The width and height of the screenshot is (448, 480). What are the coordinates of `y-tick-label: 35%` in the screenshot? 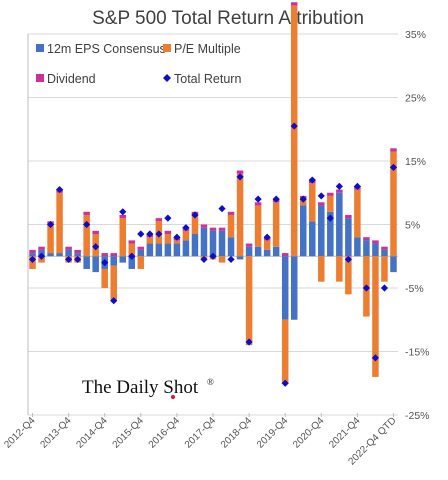 It's located at (415, 35).